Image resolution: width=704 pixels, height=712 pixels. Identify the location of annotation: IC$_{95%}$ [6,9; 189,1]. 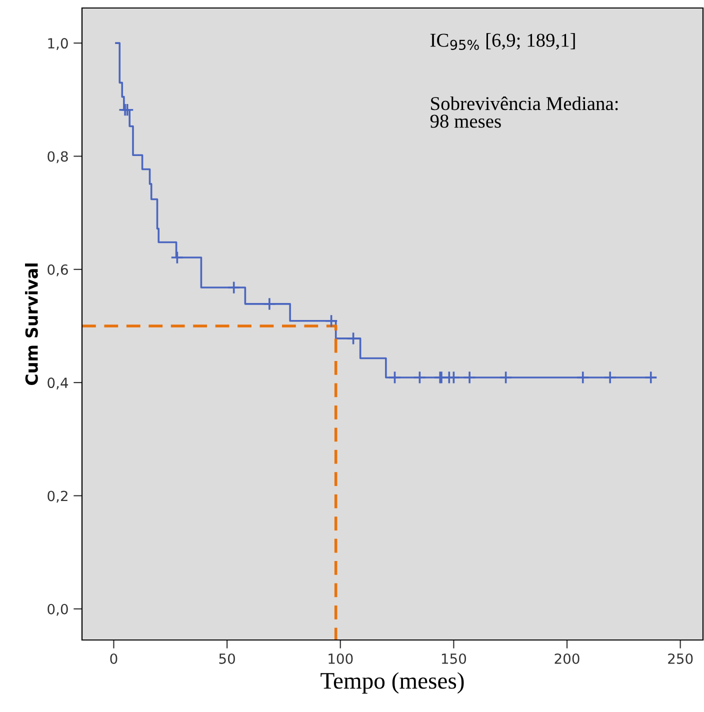
(502, 41).